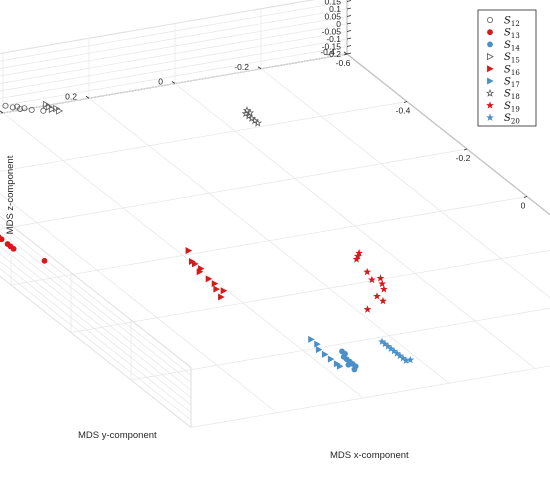  What do you see at coordinates (369, 455) in the screenshot?
I see `x-axis-label: MDS x-component` at bounding box center [369, 455].